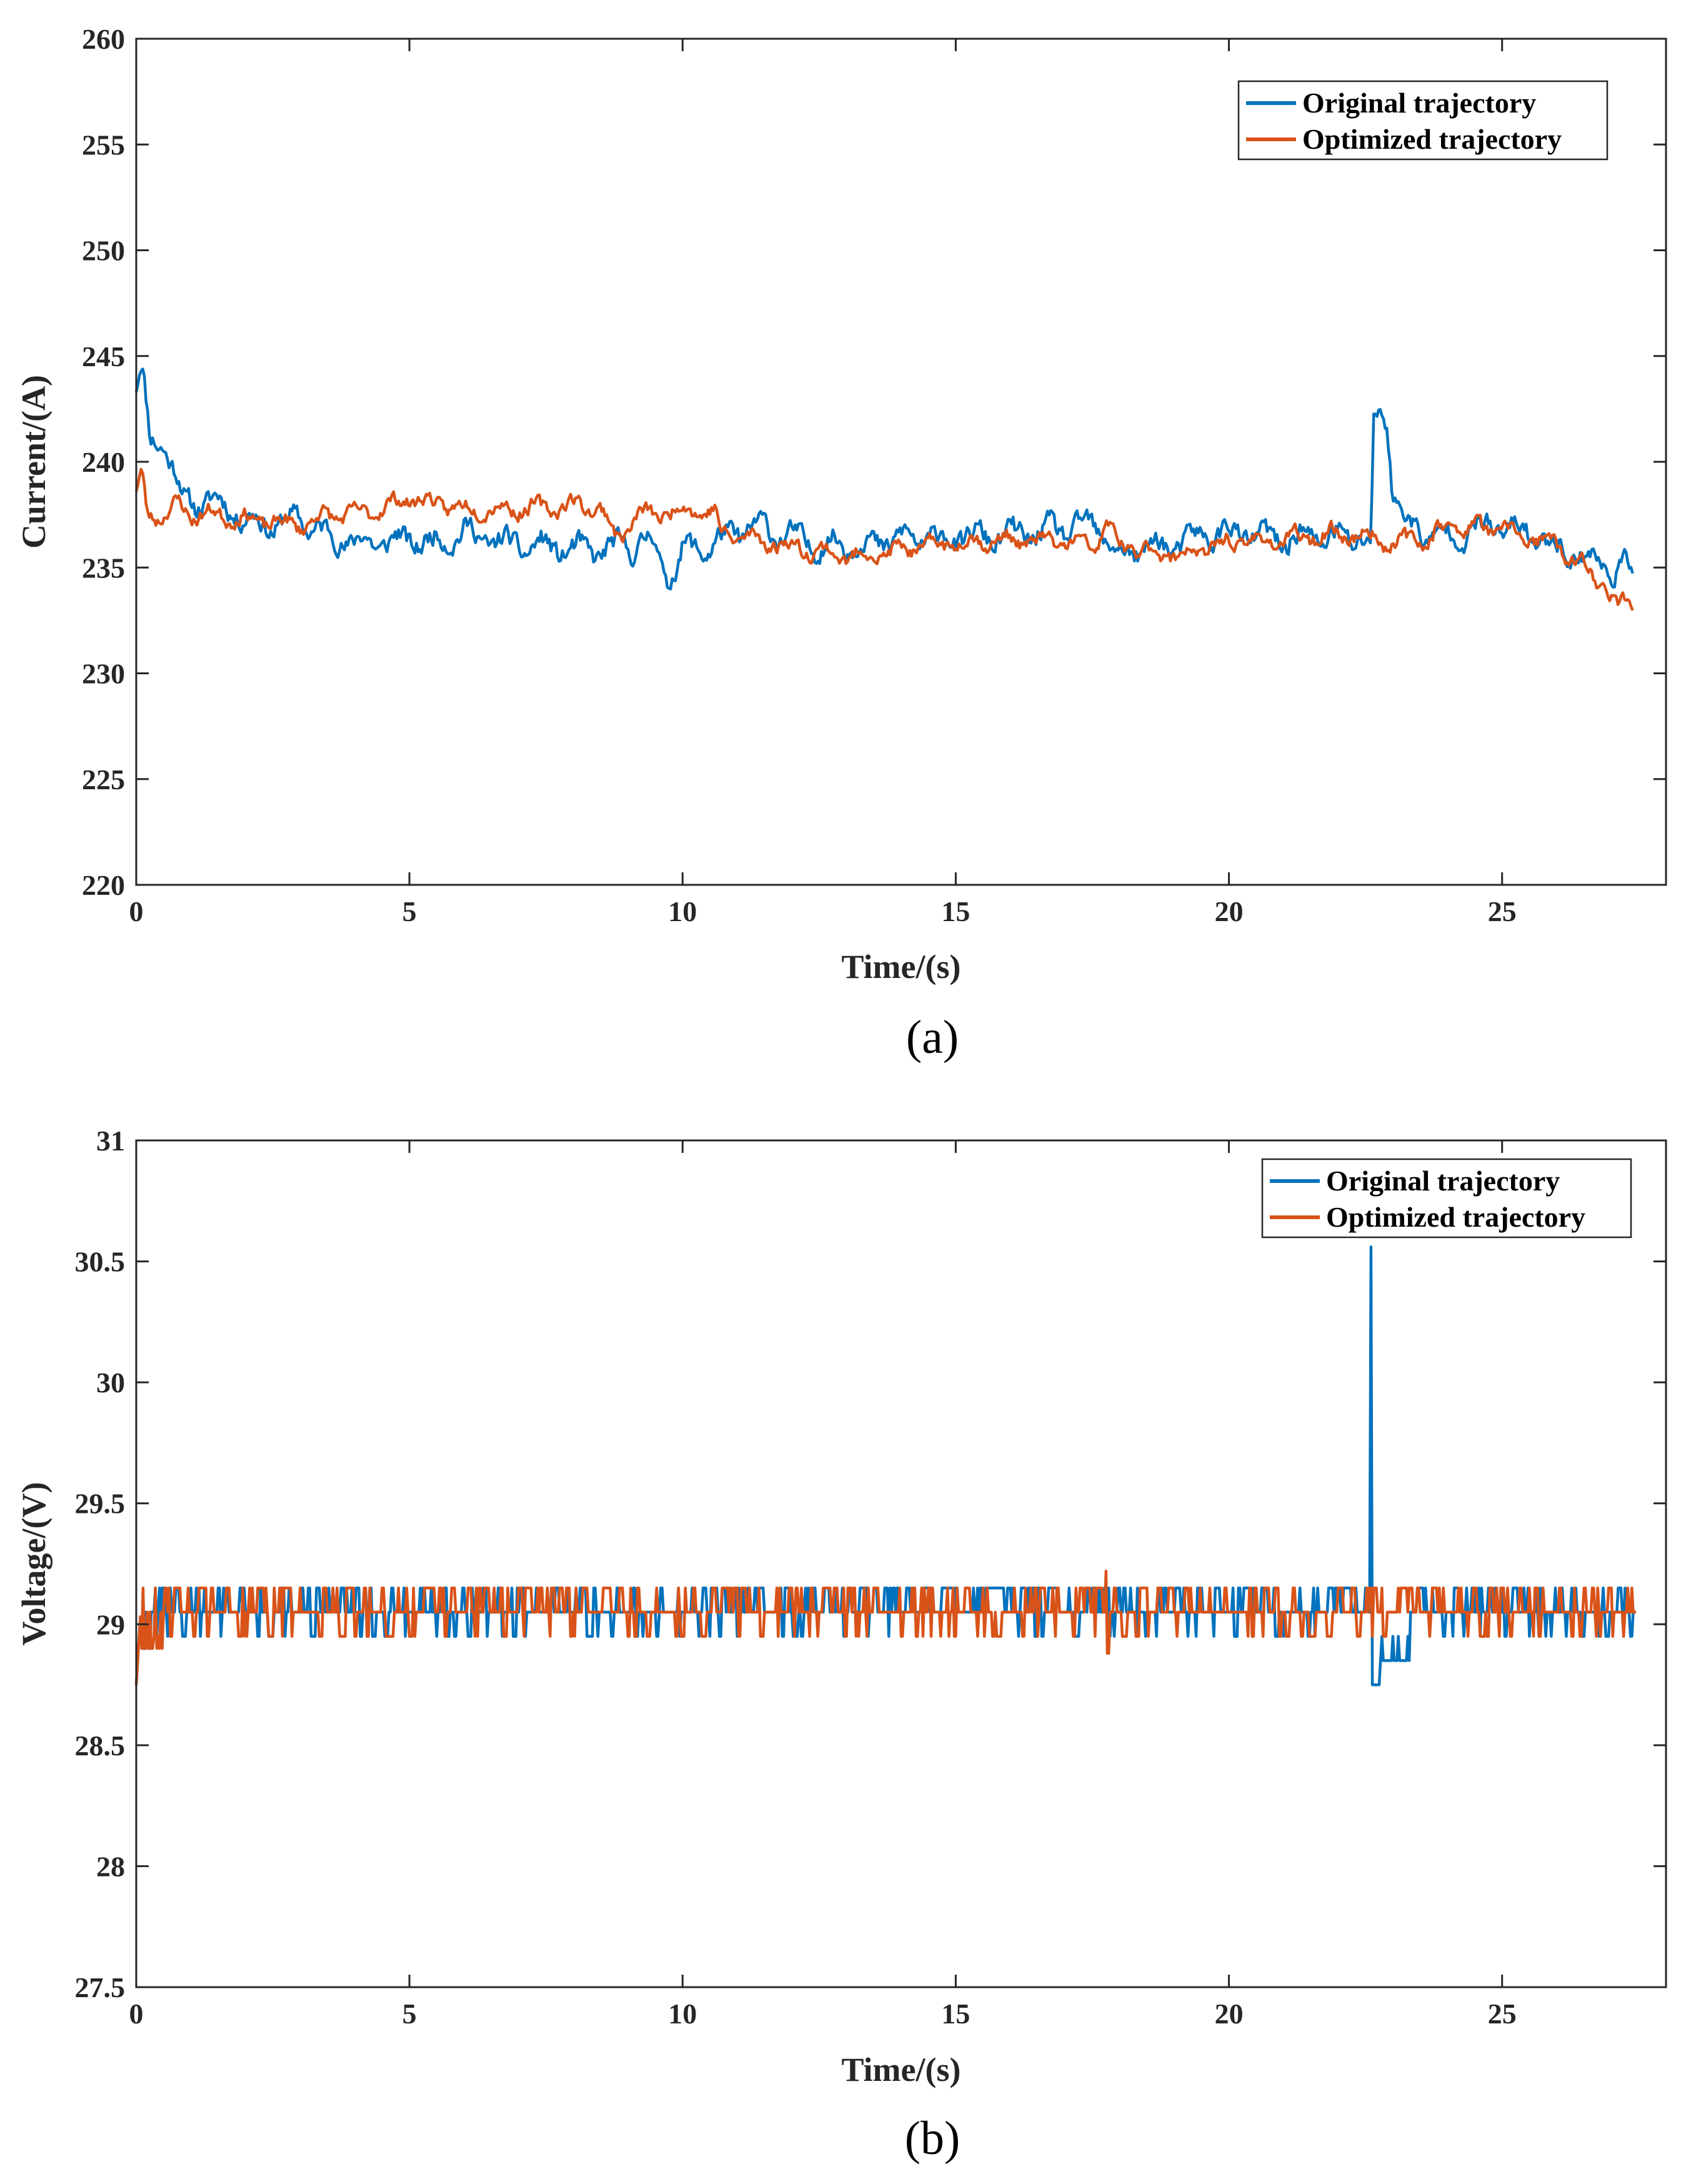  What do you see at coordinates (103, 885) in the screenshot?
I see `y-tick-label: 220` at bounding box center [103, 885].